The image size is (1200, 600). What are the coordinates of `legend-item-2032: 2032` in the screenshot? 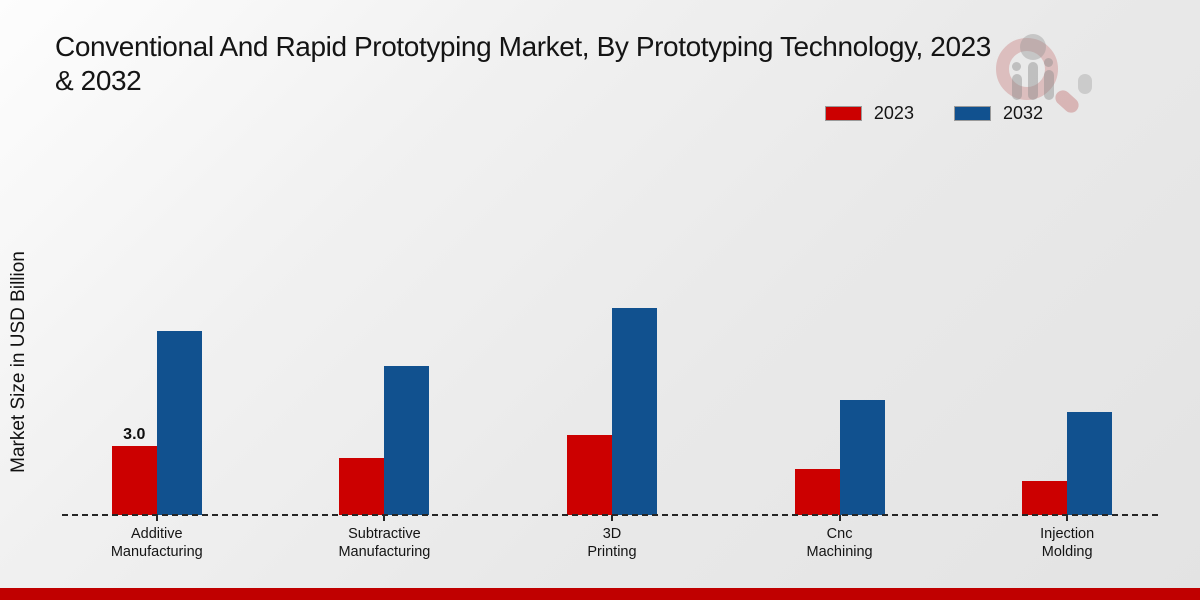 It's located at (998, 113).